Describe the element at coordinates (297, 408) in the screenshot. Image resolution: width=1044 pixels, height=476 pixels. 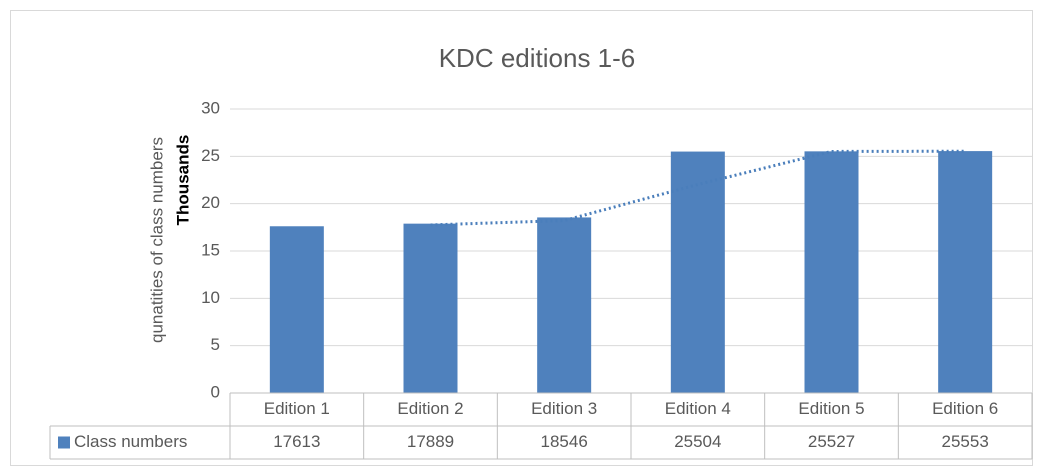
I see `x-tick-label: Edition 1` at that location.